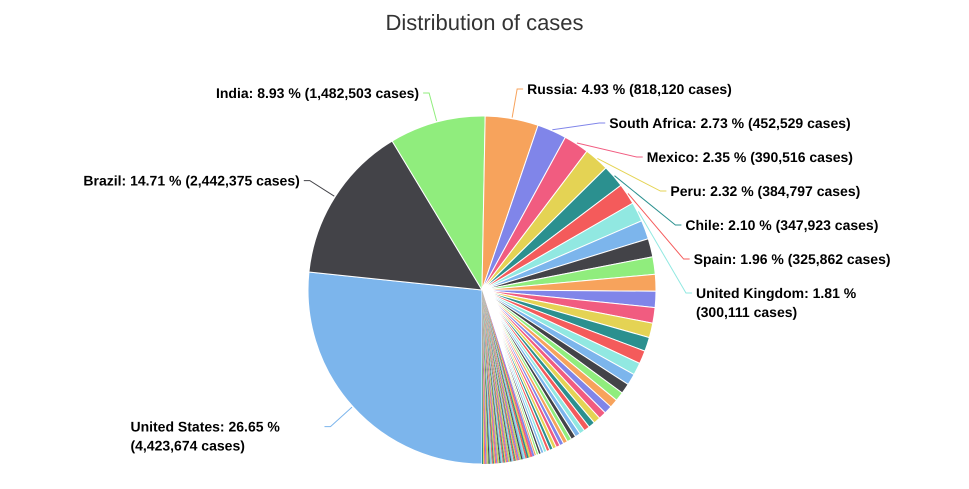 This screenshot has height=489, width=969. I want to click on chart-title: Distribution of cases, so click(484, 22).